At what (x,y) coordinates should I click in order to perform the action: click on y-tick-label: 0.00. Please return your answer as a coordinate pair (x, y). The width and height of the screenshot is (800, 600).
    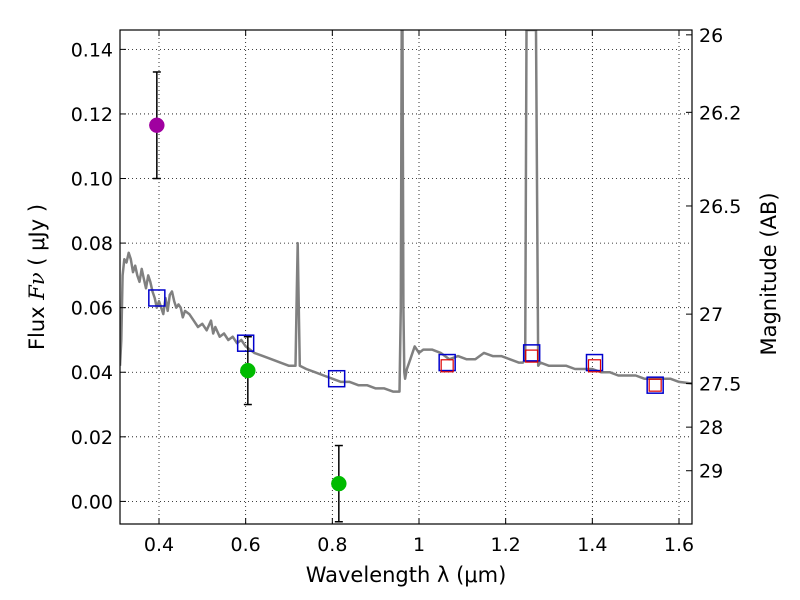
    Looking at the image, I should click on (92, 502).